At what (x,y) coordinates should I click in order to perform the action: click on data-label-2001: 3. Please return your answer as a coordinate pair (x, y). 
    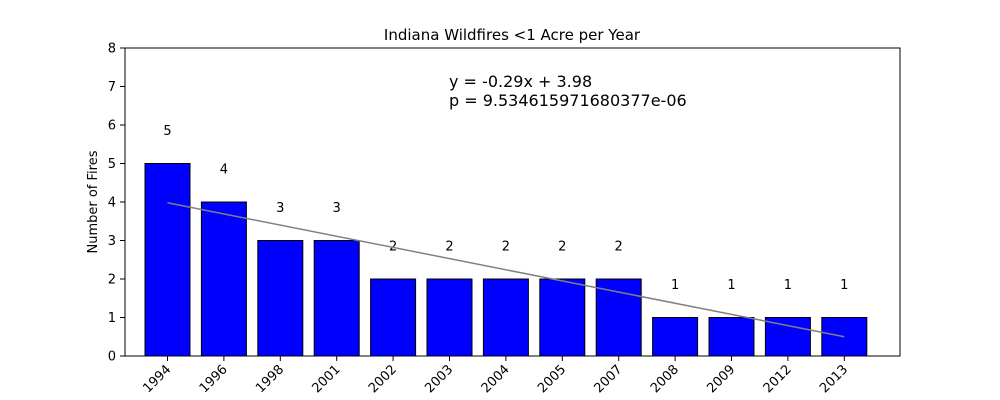
    Looking at the image, I should click on (337, 208).